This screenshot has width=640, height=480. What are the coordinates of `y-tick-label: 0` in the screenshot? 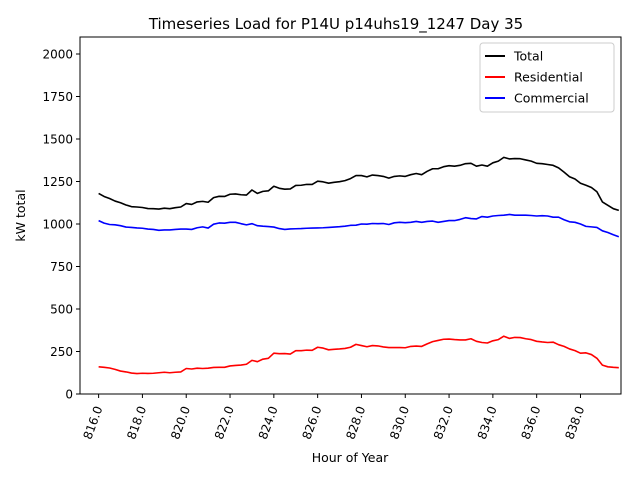 It's located at (69, 395).